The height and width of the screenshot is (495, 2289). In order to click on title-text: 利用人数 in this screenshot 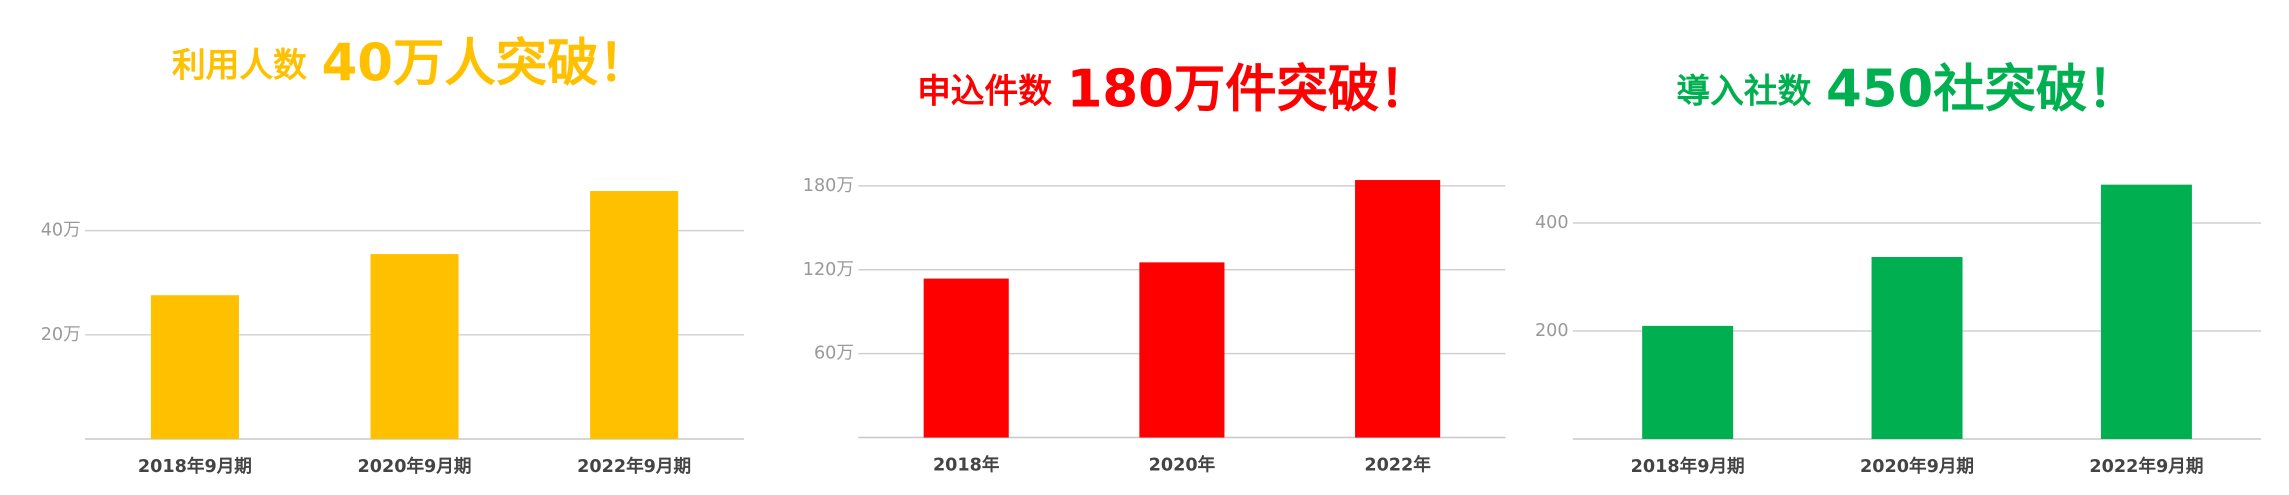, I will do `click(239, 64)`.